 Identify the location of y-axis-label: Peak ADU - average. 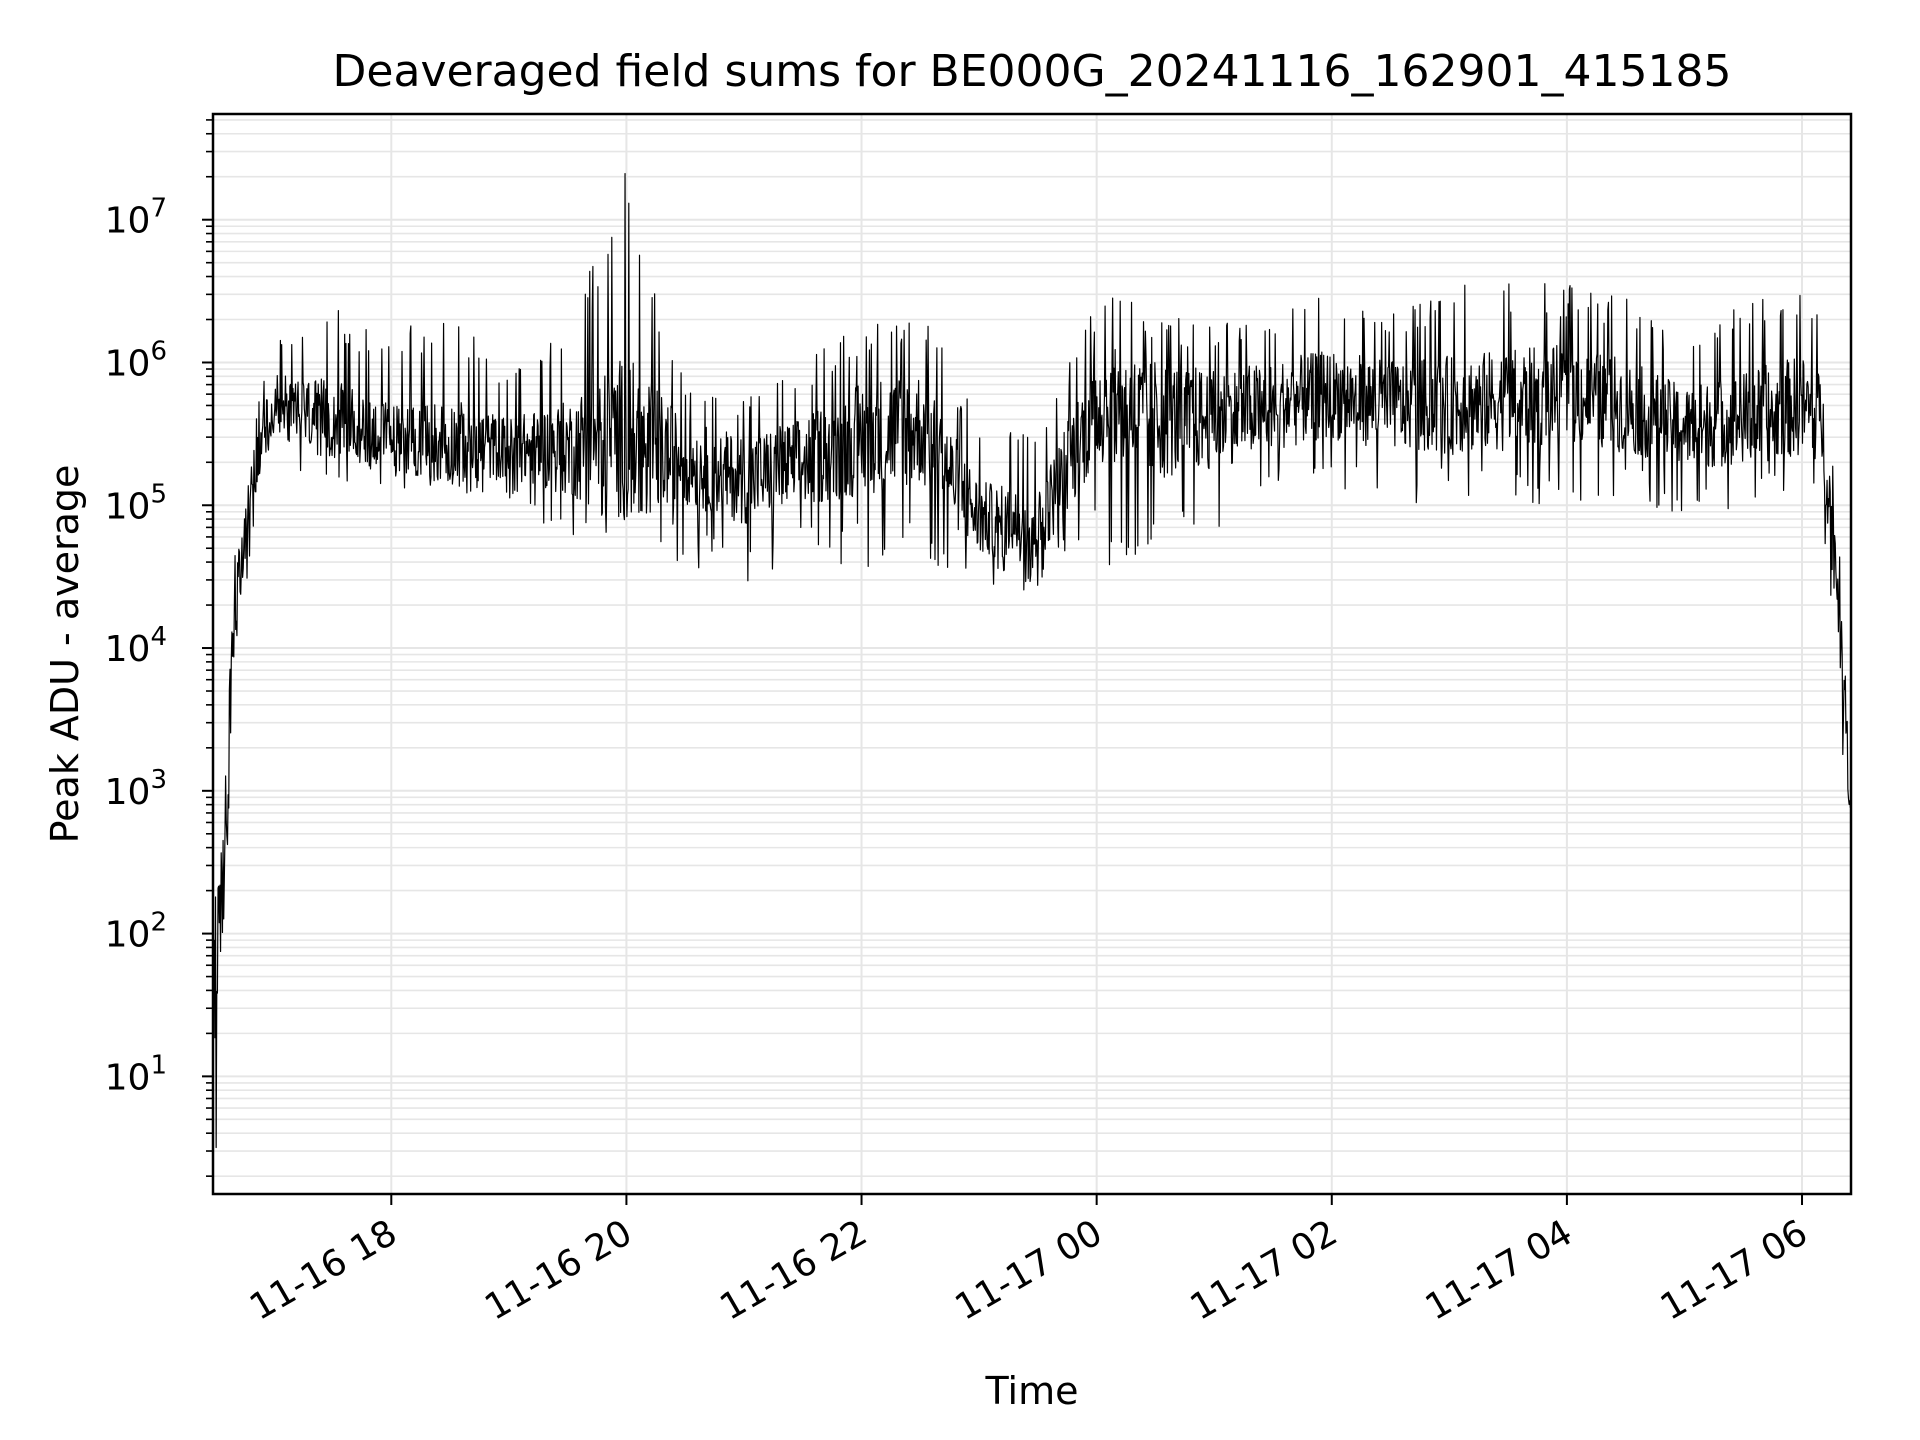
(65, 654).